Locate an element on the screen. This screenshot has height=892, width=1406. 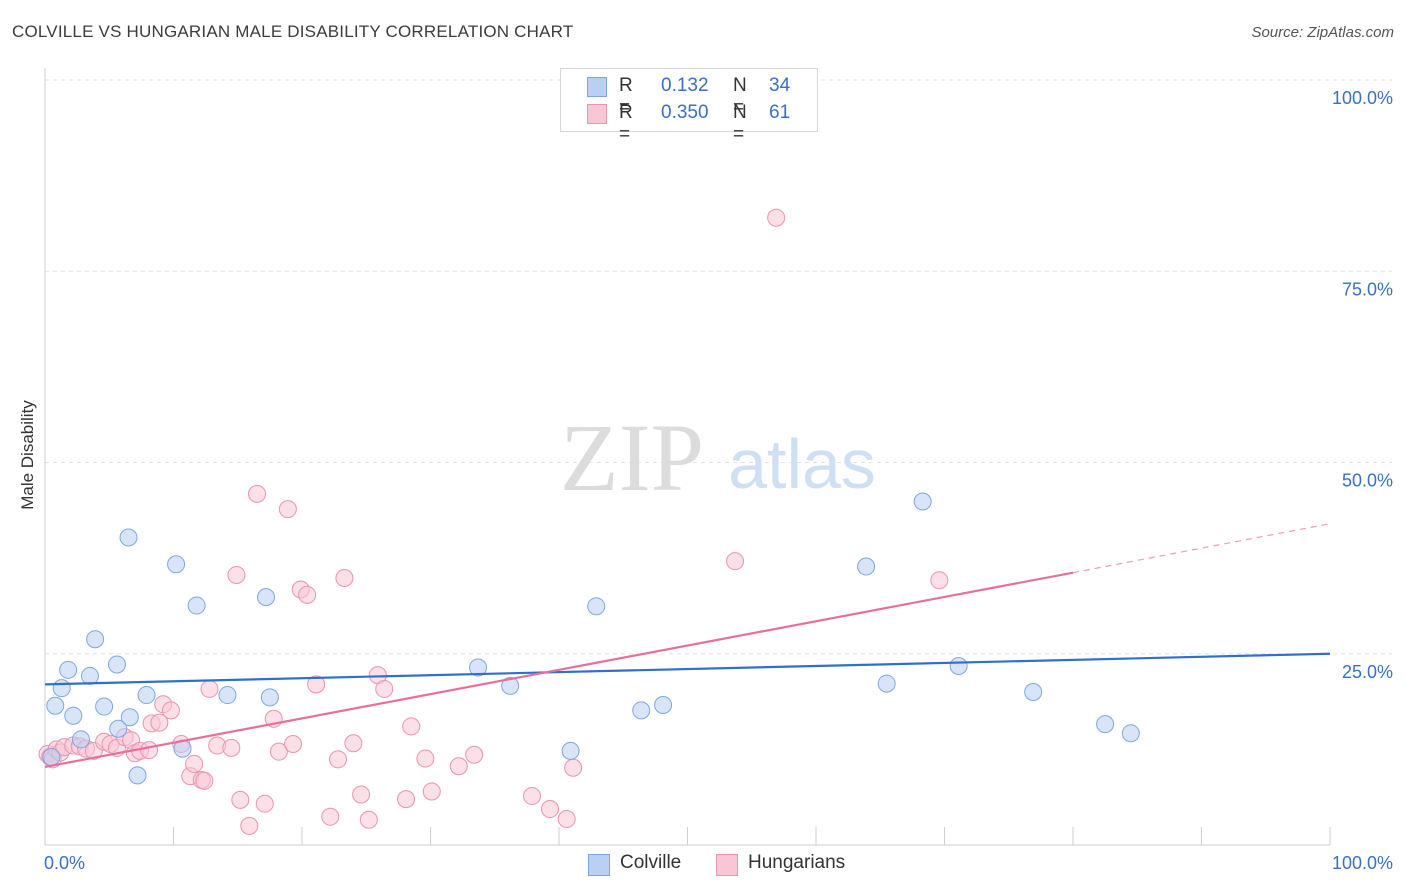
watermark: ZIP atlas is located at coordinates (718, 457).